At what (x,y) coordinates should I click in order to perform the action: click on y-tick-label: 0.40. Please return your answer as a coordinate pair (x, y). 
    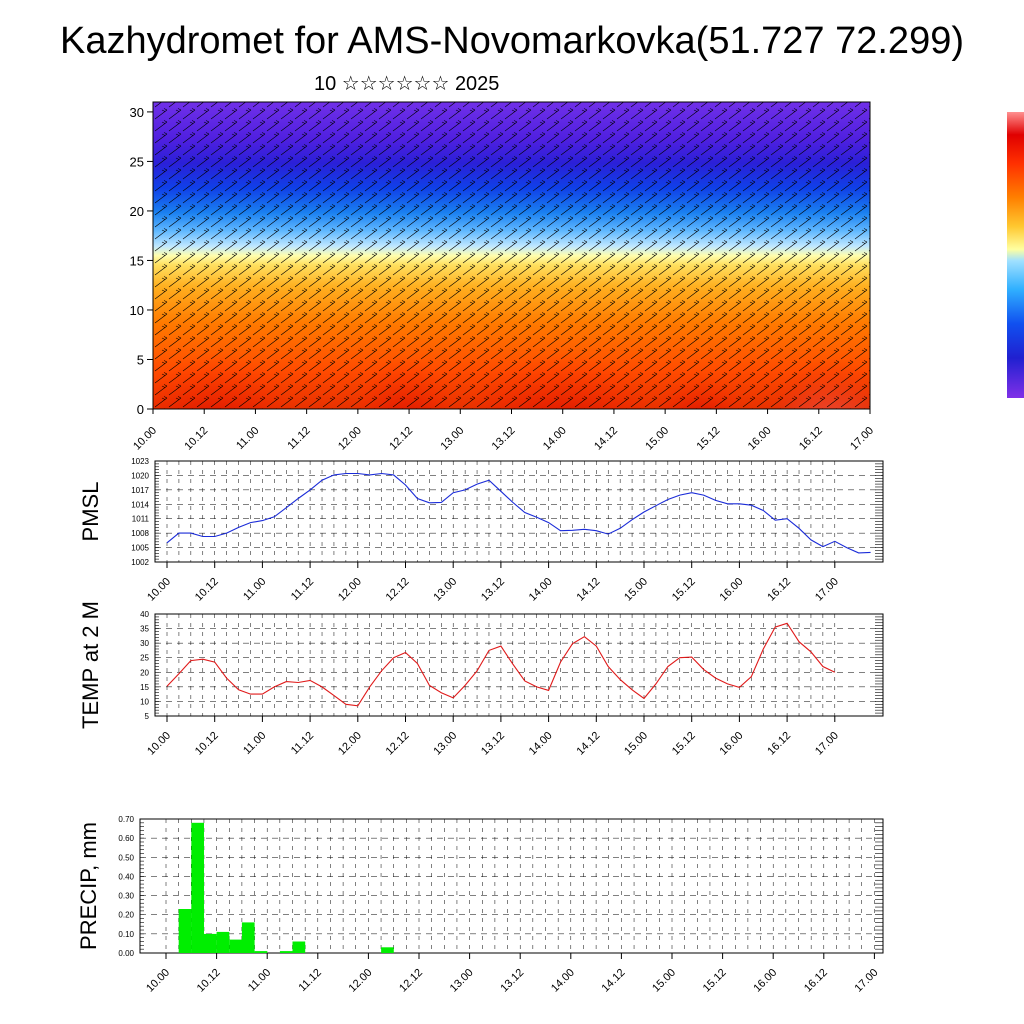
    Looking at the image, I should click on (126, 876).